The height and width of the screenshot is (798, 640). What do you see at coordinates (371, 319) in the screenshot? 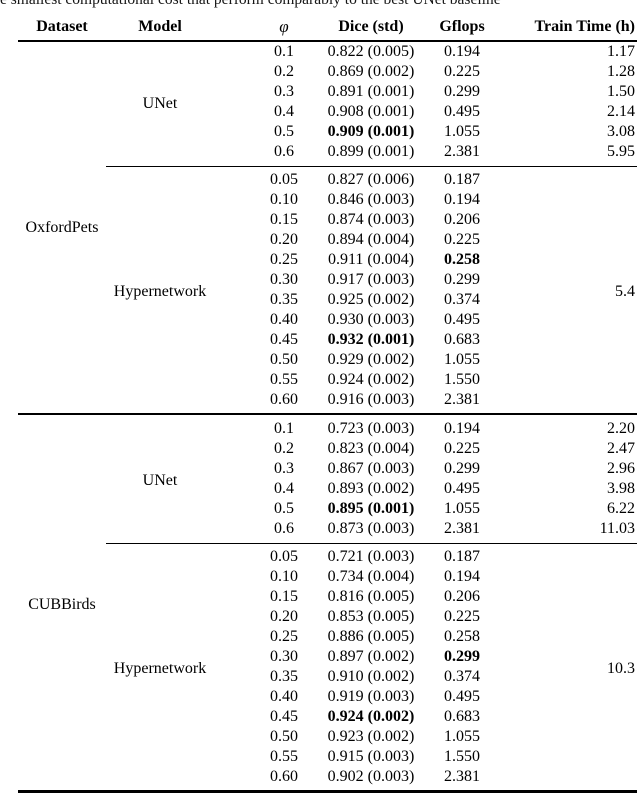
I see `dice-cell: 0.930 (0.003)` at bounding box center [371, 319].